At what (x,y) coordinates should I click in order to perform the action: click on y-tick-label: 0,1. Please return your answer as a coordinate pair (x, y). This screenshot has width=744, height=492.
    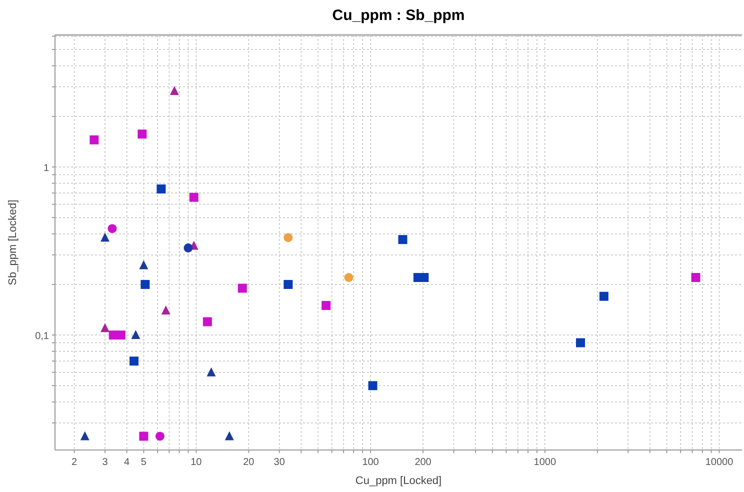
    Looking at the image, I should click on (42, 336).